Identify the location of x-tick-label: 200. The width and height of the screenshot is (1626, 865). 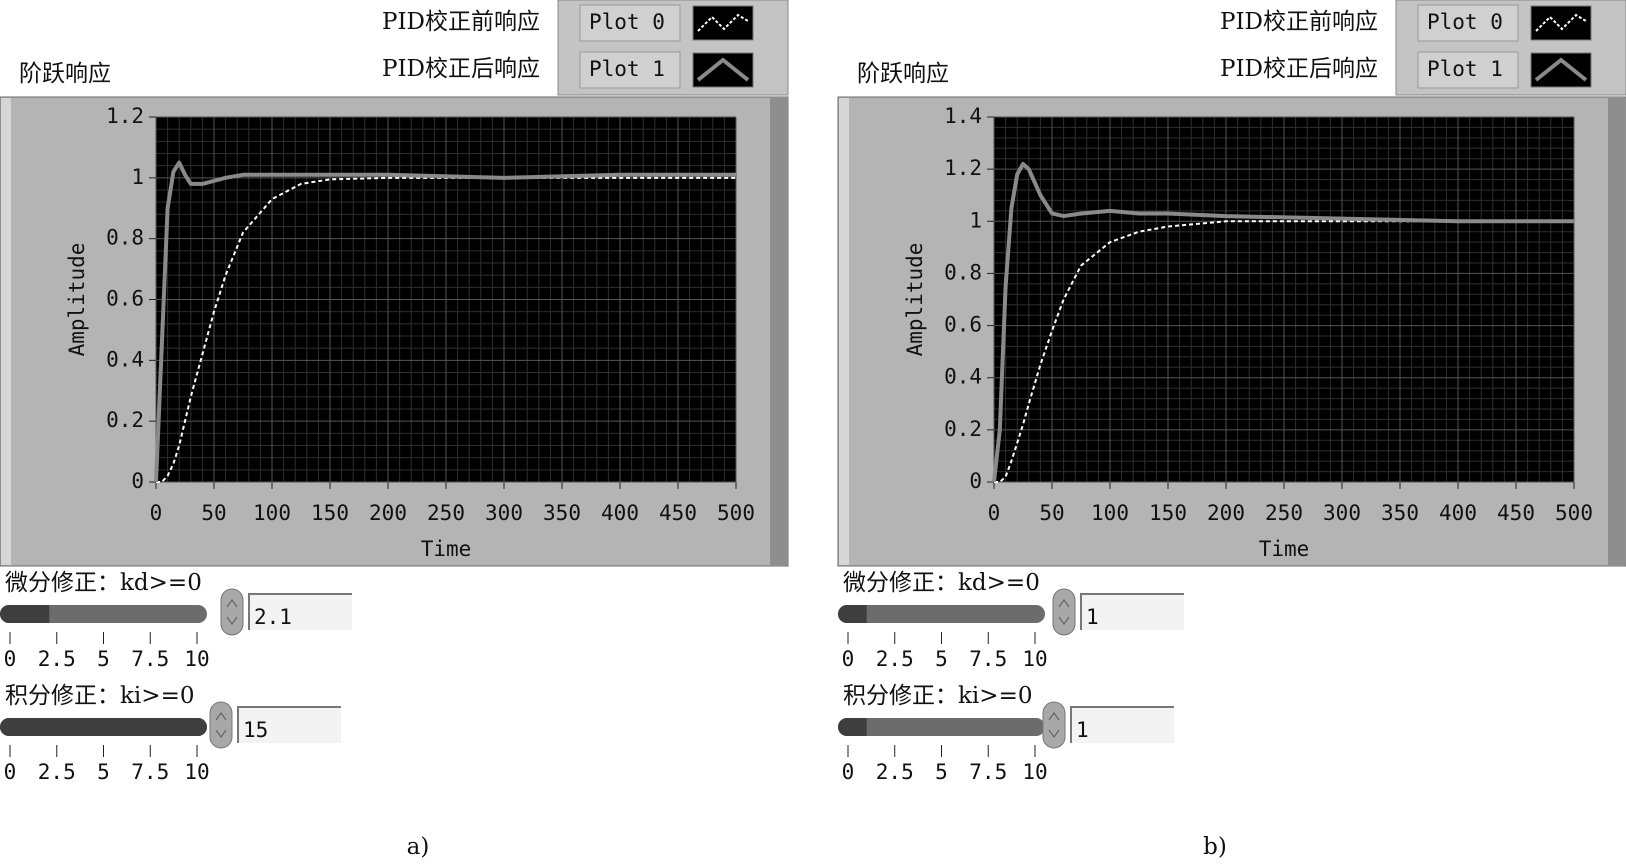
(388, 513).